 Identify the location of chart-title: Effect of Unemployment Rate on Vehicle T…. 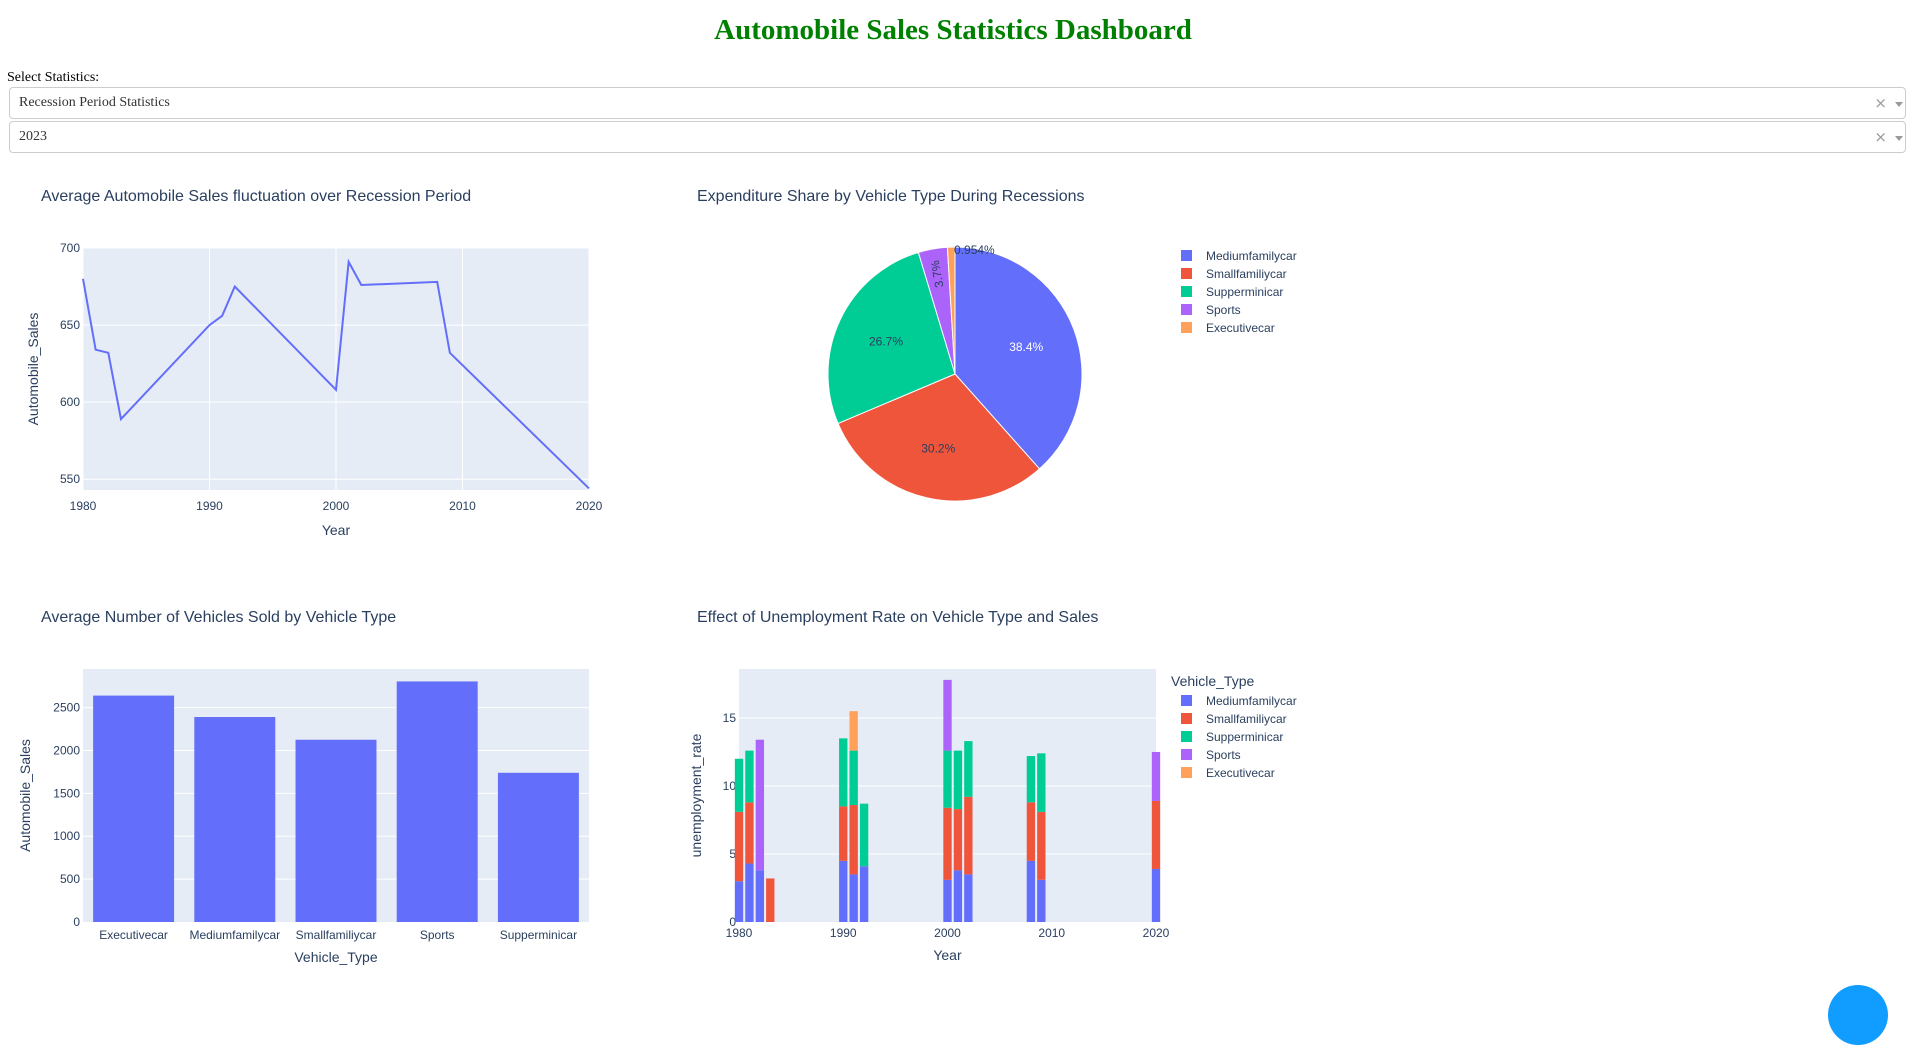
(897, 617).